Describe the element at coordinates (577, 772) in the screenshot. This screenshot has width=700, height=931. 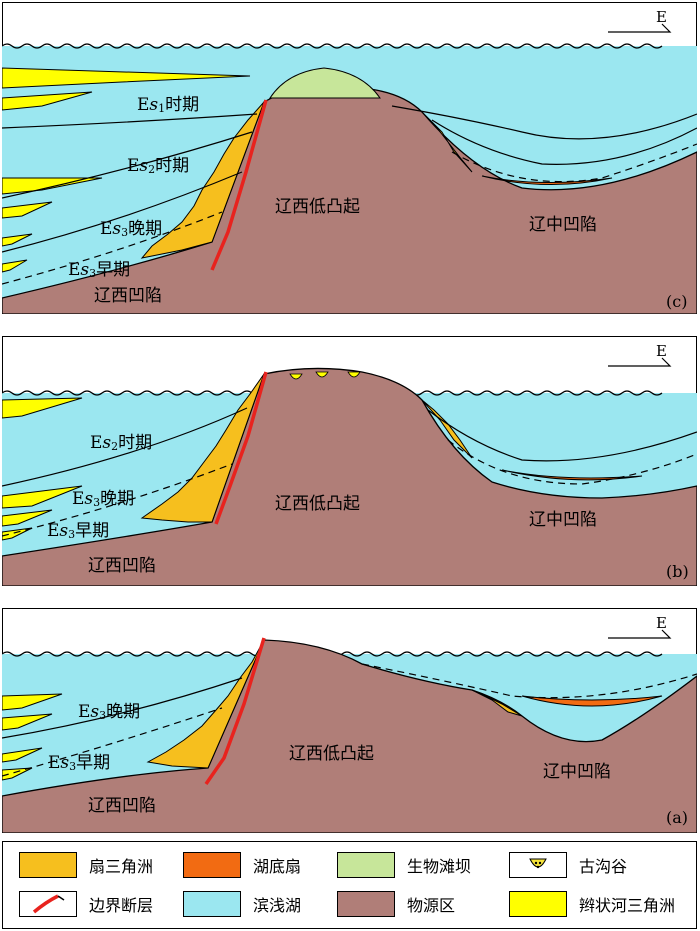
I see `central-sag-label-a: 辽中凹陷` at that location.